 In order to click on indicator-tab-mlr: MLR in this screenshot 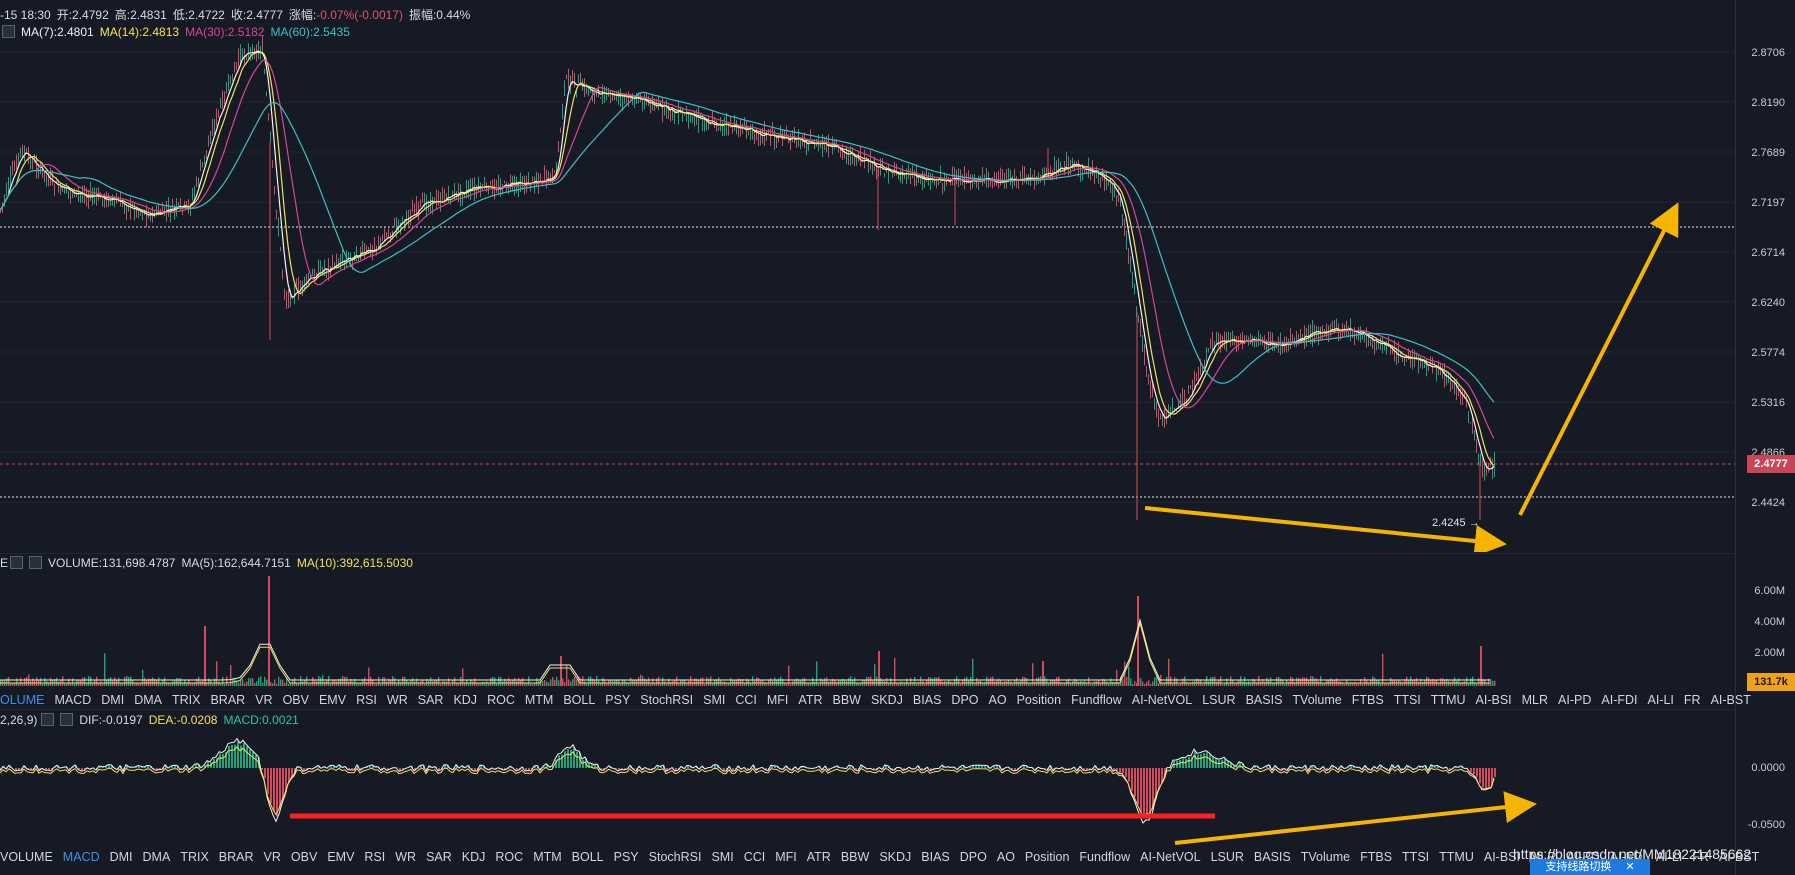, I will do `click(1535, 700)`.